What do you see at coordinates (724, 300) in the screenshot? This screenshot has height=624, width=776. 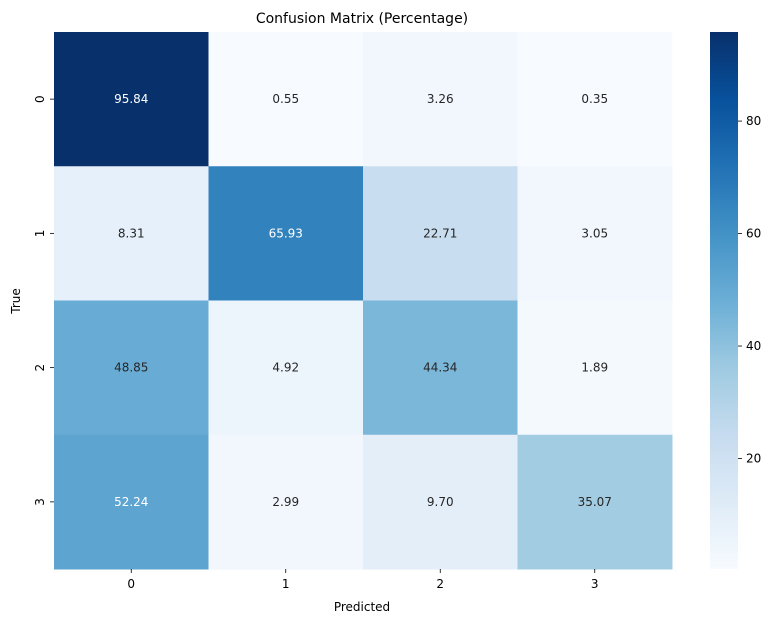 I see `colorbar` at bounding box center [724, 300].